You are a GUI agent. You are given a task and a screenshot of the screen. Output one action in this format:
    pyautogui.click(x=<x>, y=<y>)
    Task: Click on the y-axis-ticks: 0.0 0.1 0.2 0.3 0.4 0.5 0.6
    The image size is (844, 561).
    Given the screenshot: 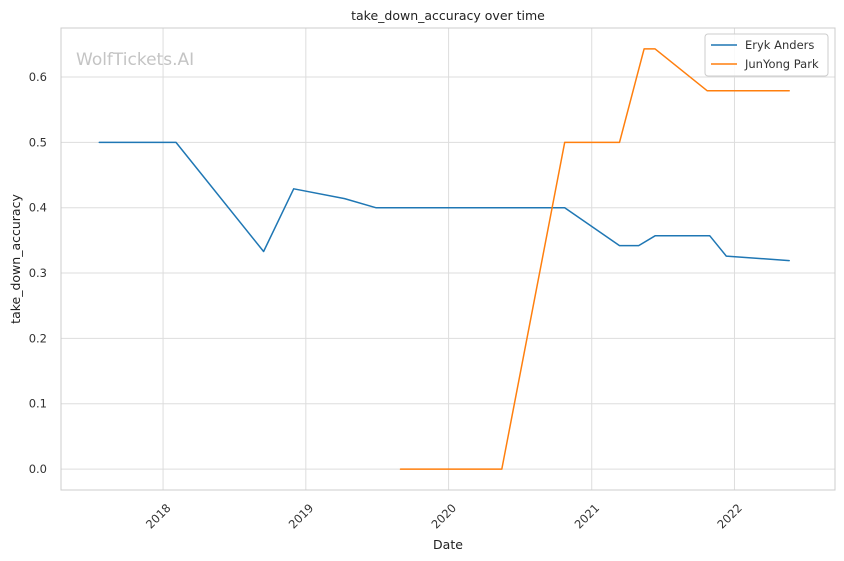 What is the action you would take?
    pyautogui.click(x=38, y=273)
    